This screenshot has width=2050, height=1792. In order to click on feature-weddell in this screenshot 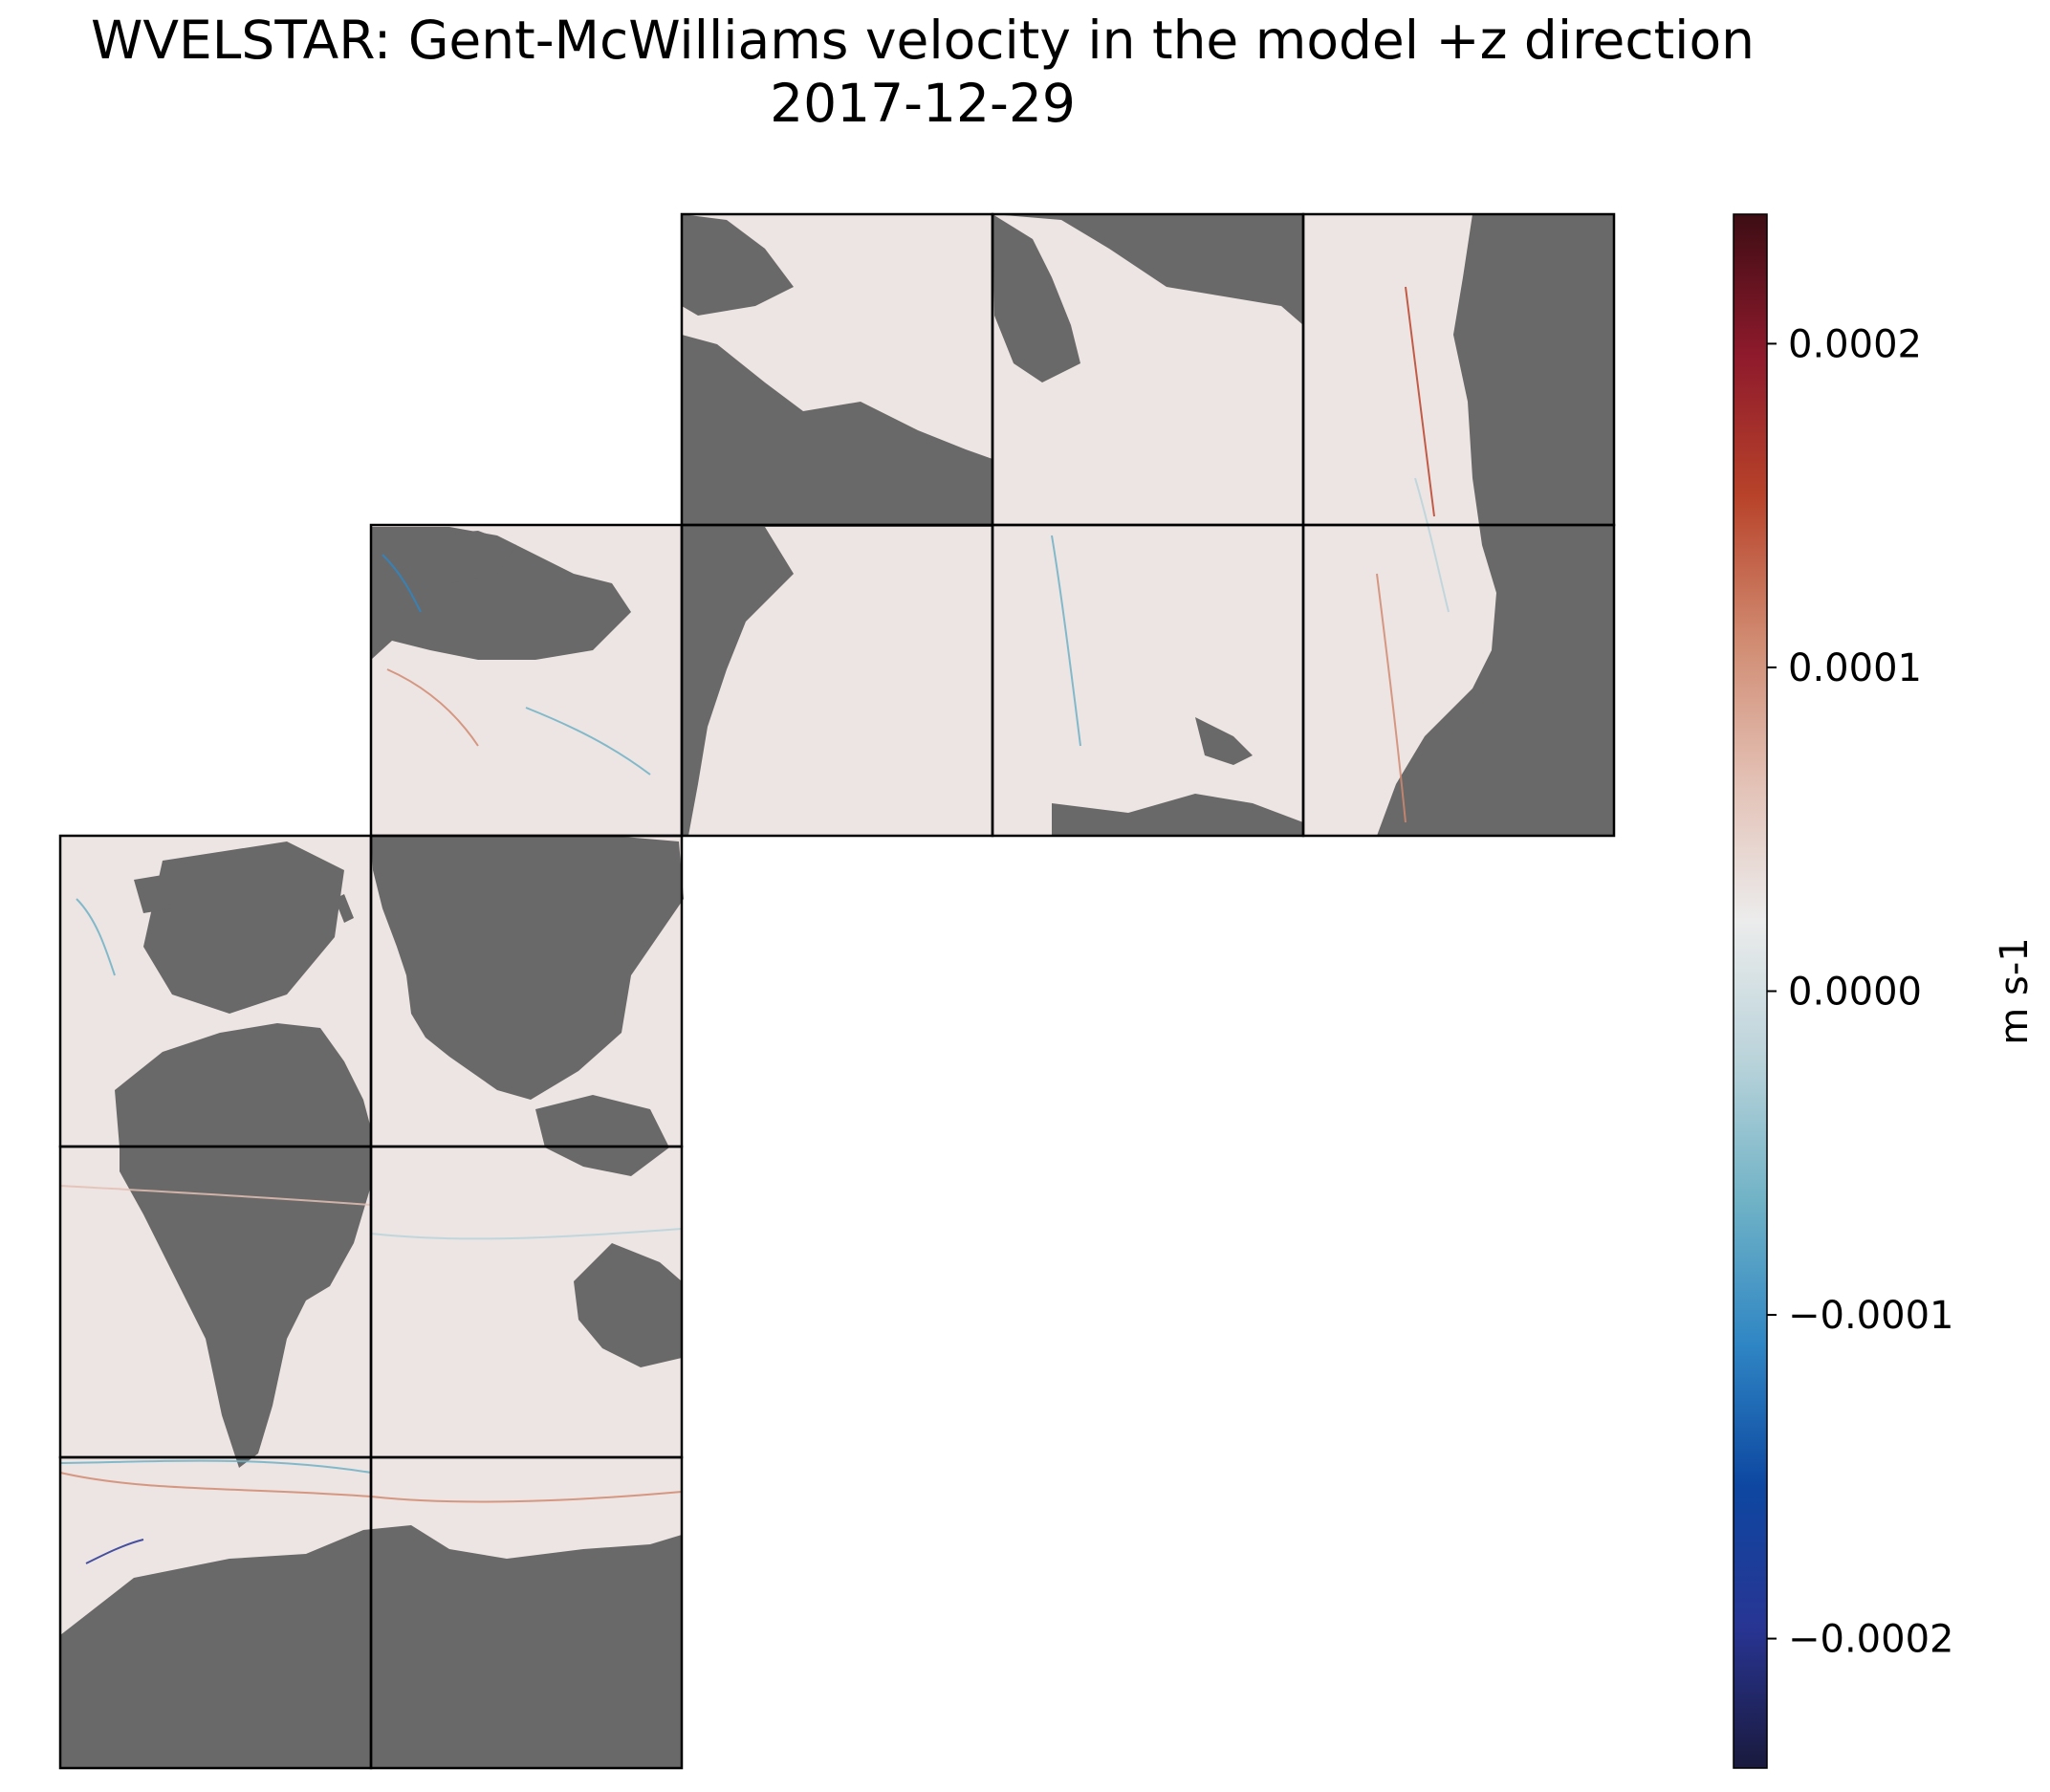, I will do `click(114, 1551)`.